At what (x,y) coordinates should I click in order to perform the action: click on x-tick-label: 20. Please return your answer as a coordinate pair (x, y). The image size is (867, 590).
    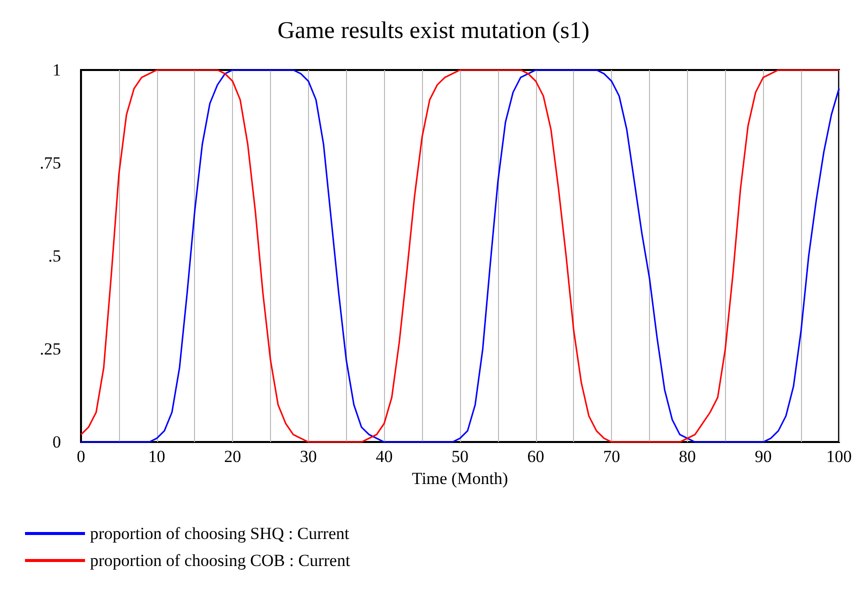
    Looking at the image, I should click on (233, 456).